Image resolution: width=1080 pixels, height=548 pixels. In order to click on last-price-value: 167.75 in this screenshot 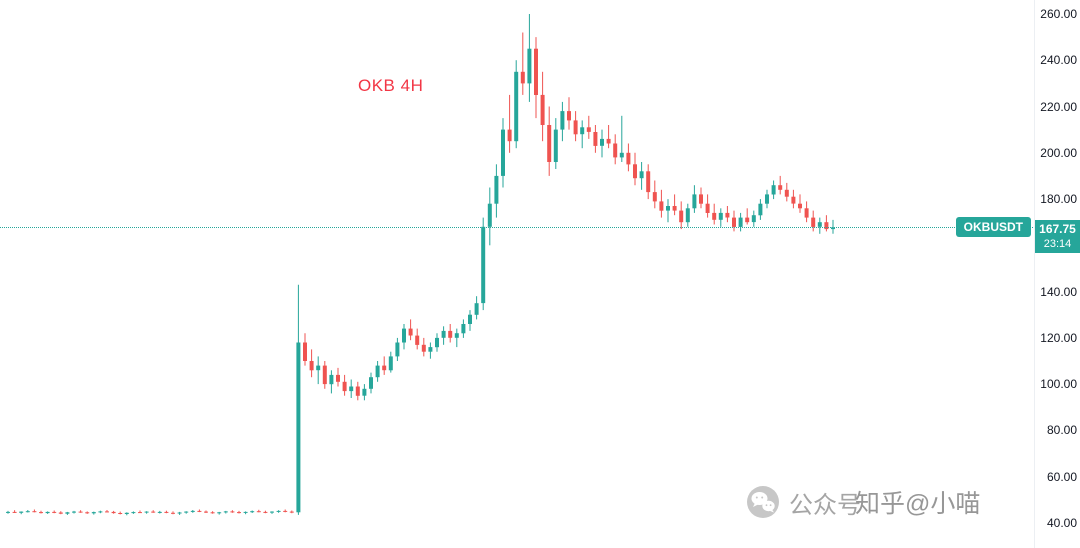, I will do `click(1057, 229)`.